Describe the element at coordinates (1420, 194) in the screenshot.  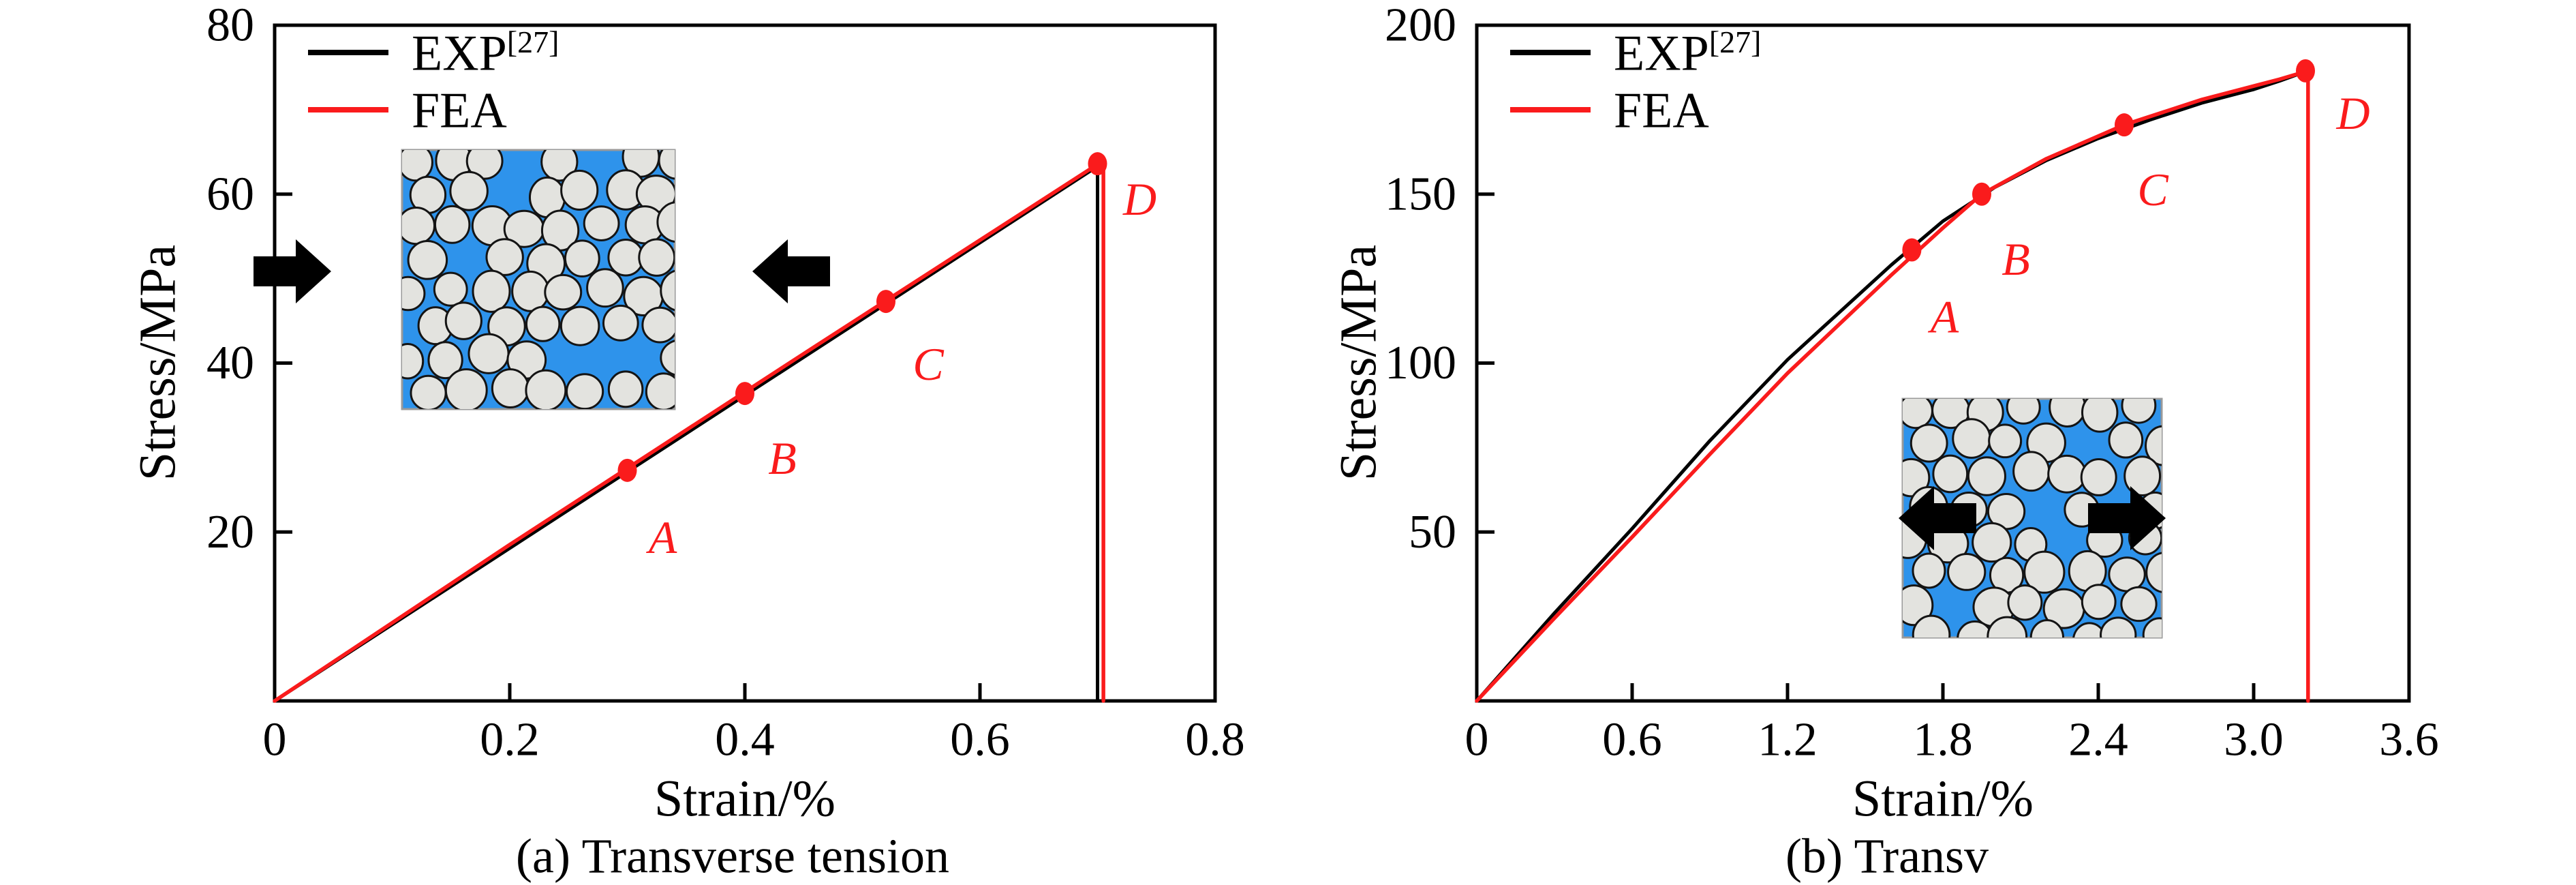
I see `y-tick-label-b: 150` at that location.